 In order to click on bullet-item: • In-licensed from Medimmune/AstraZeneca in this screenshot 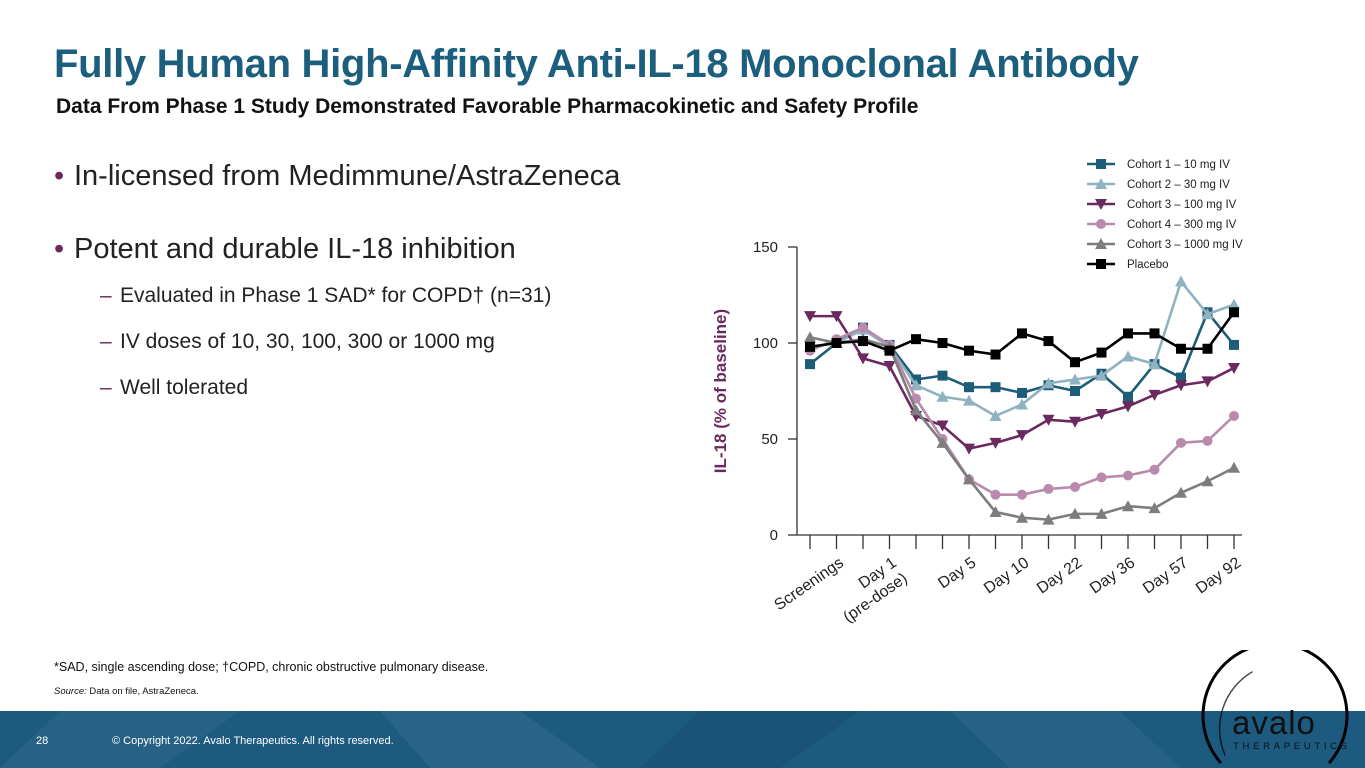, I will do `click(337, 176)`.